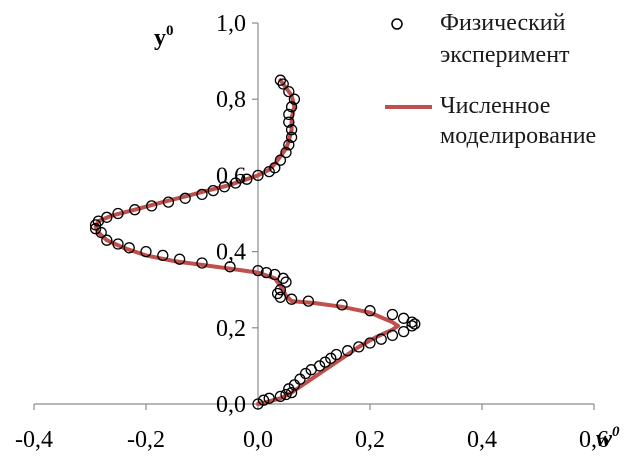  What do you see at coordinates (594, 440) in the screenshot?
I see `x-tick-label: 0,6` at bounding box center [594, 440].